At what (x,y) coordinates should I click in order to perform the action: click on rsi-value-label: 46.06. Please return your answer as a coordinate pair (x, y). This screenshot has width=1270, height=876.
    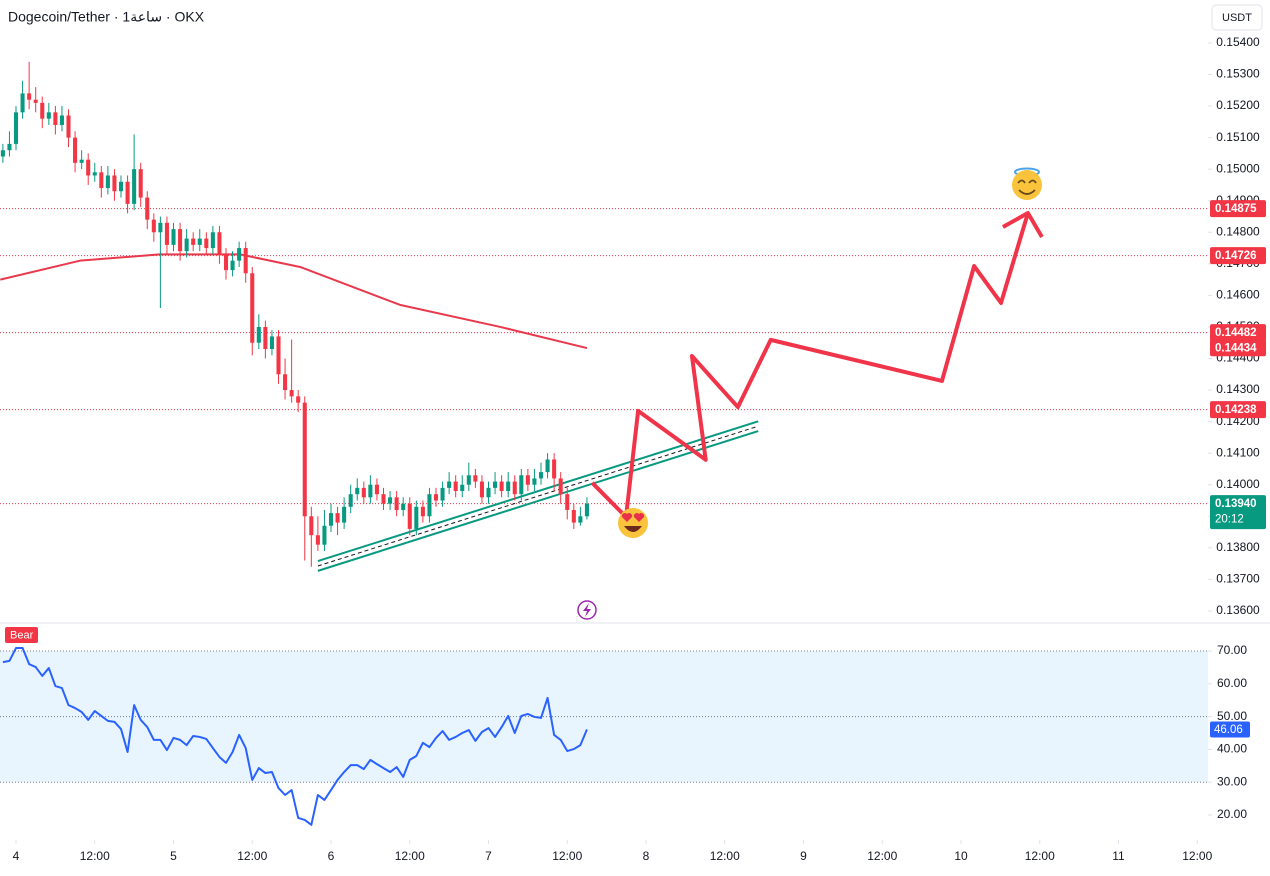
    Looking at the image, I should click on (1228, 730).